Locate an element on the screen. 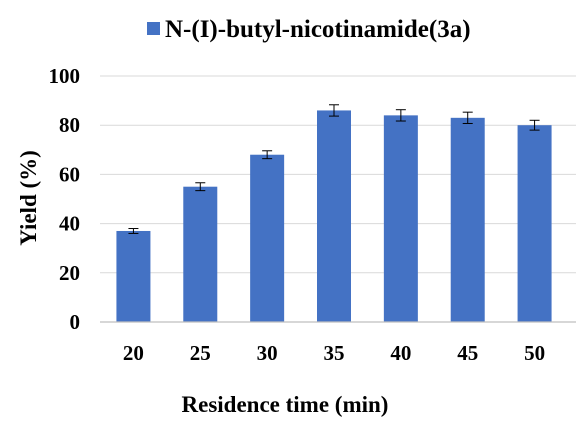 Image resolution: width=576 pixels, height=424 pixels. y-tick-label: 80 is located at coordinates (69, 125).